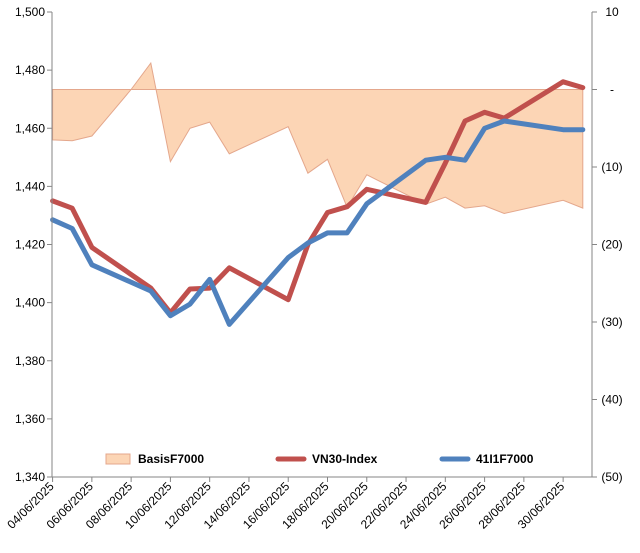 The height and width of the screenshot is (553, 640). I want to click on right-tick-label: (20), so click(611, 245).